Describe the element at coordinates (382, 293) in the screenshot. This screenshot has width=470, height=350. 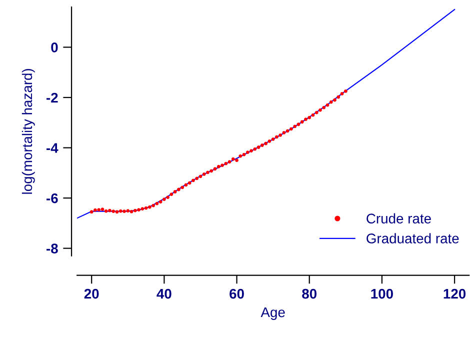
I see `x-tick-label: 100` at that location.